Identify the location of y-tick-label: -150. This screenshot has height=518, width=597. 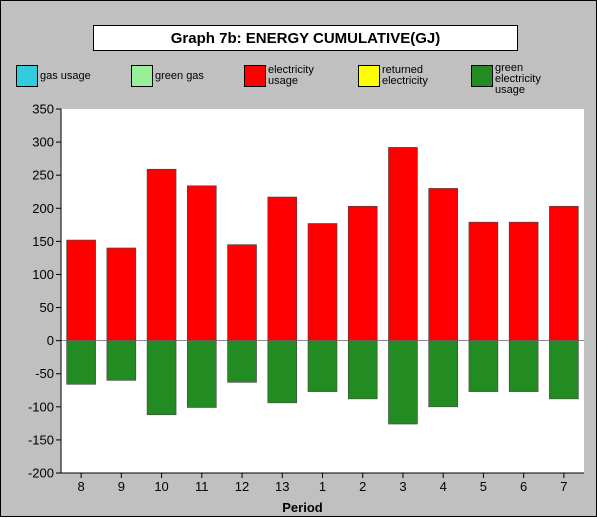
(41, 439).